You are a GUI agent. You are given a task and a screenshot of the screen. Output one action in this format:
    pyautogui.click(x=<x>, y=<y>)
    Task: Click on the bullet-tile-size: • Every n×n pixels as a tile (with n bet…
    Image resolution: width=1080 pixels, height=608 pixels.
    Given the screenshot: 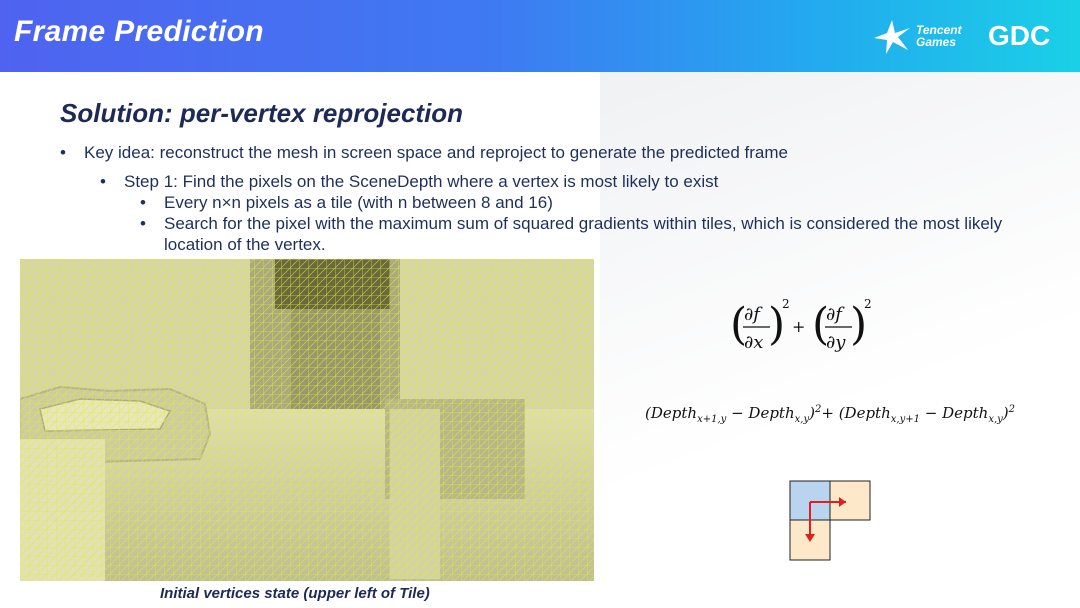 What is the action you would take?
    pyautogui.click(x=346, y=202)
    